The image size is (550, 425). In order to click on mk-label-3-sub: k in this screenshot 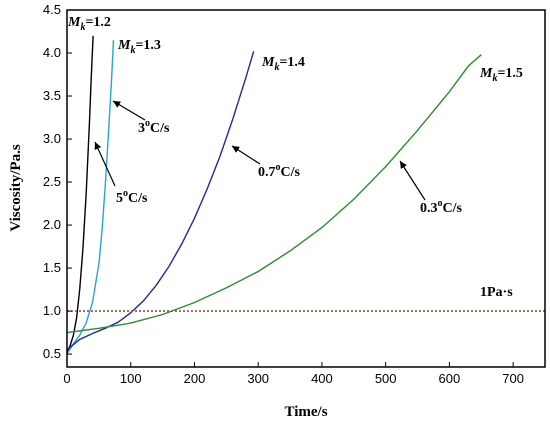, I will do `click(276, 67)`.